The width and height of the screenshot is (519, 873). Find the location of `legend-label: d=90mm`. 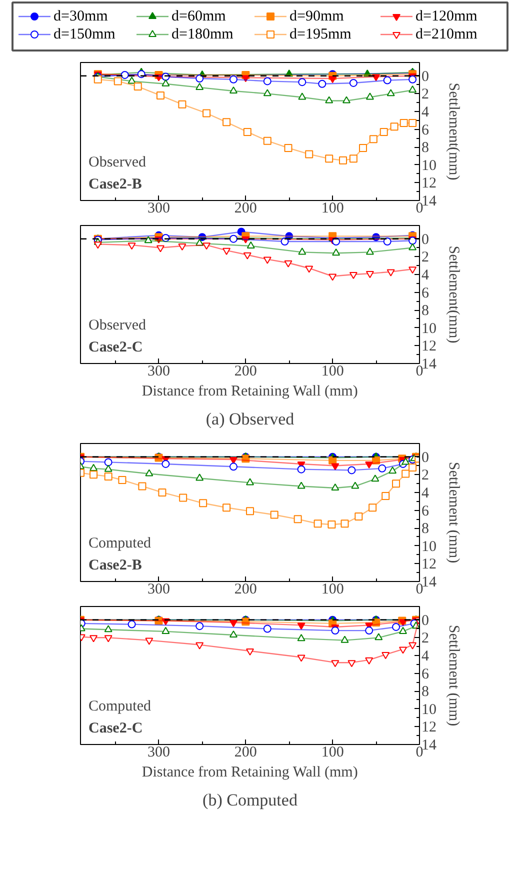

legend-label: d=90mm is located at coordinates (317, 16).